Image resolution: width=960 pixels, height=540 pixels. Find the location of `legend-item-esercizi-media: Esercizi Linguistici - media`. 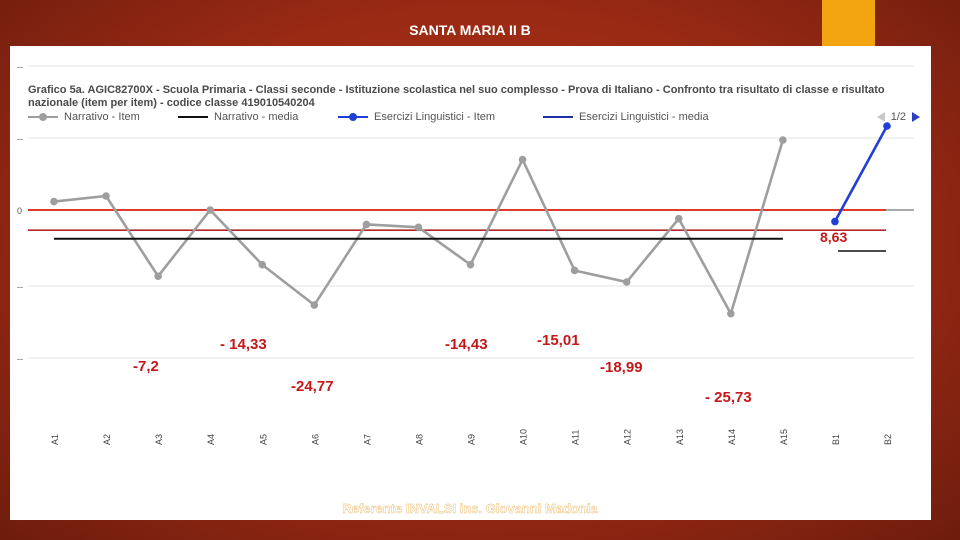

legend-item-esercizi-media: Esercizi Linguistici - media is located at coordinates (626, 117).